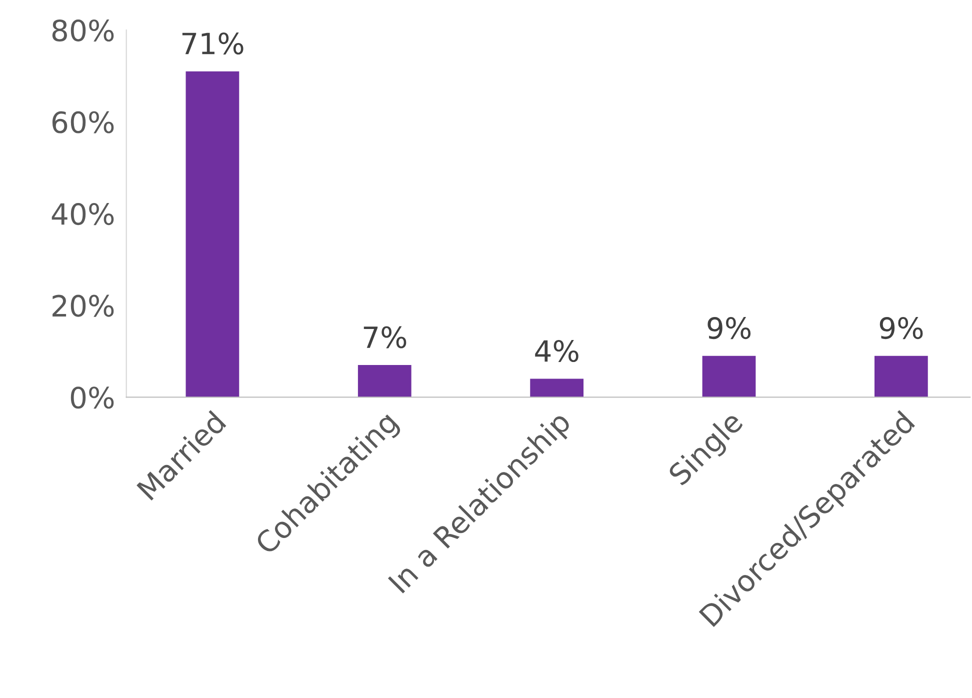  I want to click on y-tick-label: 20%, so click(83, 305).